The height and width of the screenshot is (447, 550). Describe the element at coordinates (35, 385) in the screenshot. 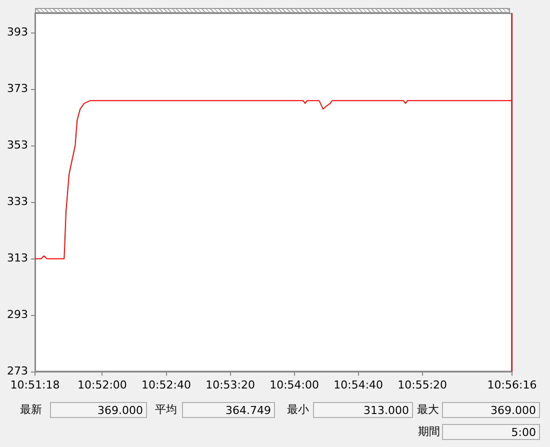

I see `x-tick-label: 10:51:18` at that location.